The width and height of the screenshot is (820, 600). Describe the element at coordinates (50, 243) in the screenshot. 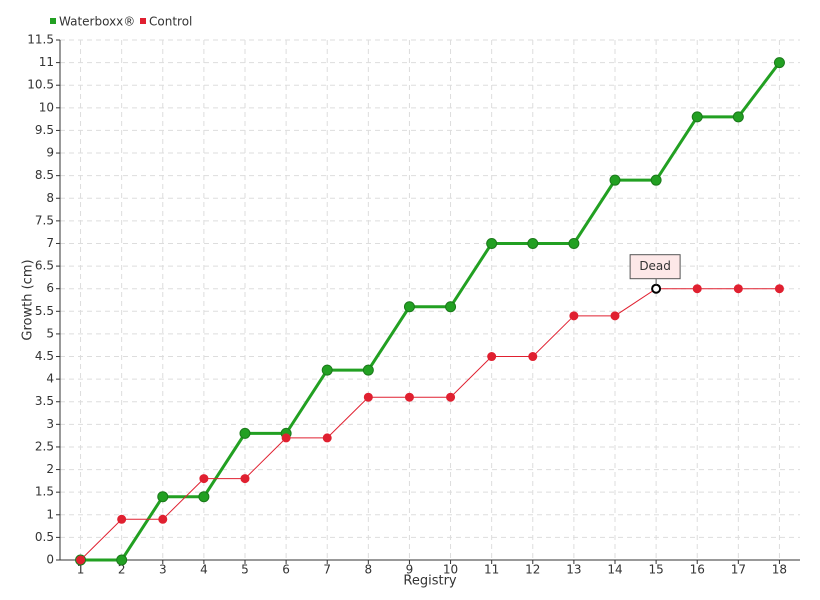

I see `y-tick-label: 7` at that location.